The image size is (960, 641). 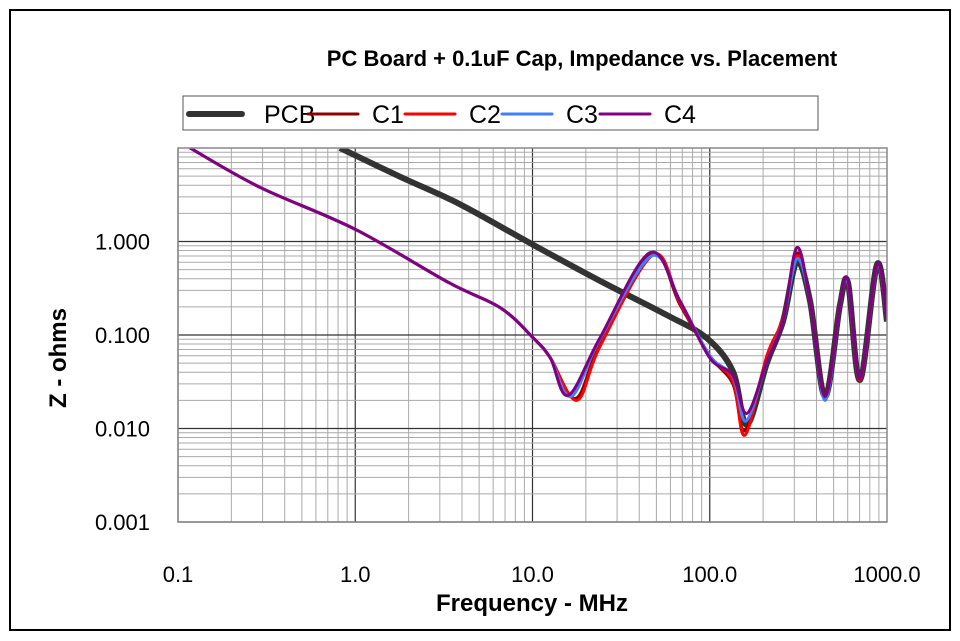 What do you see at coordinates (532, 574) in the screenshot?
I see `x-tick-label: 10.0` at bounding box center [532, 574].